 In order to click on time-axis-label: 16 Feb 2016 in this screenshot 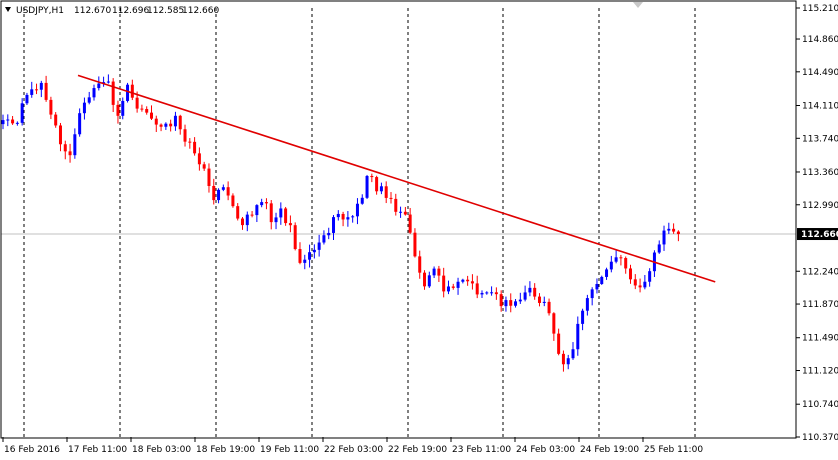, I will do `click(32, 450)`.